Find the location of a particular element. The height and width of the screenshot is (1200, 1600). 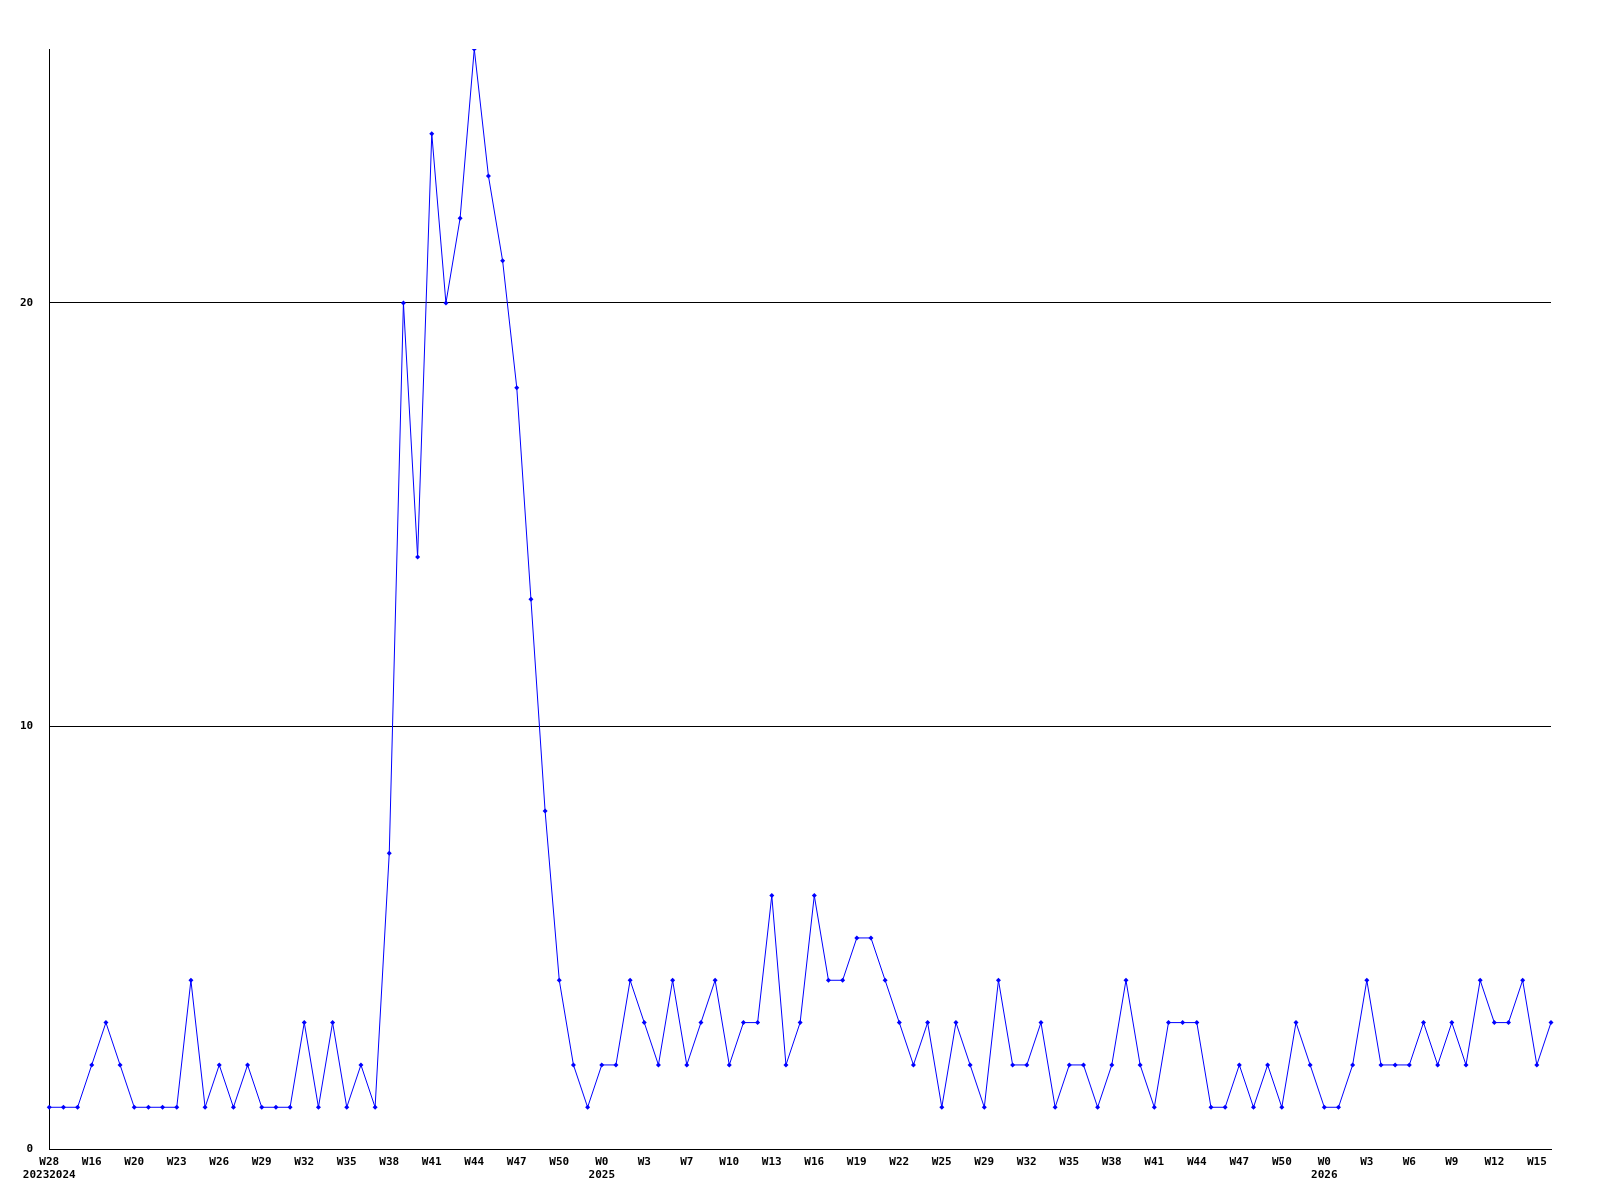

x-tick-label: W0 2026 is located at coordinates (1324, 1168).